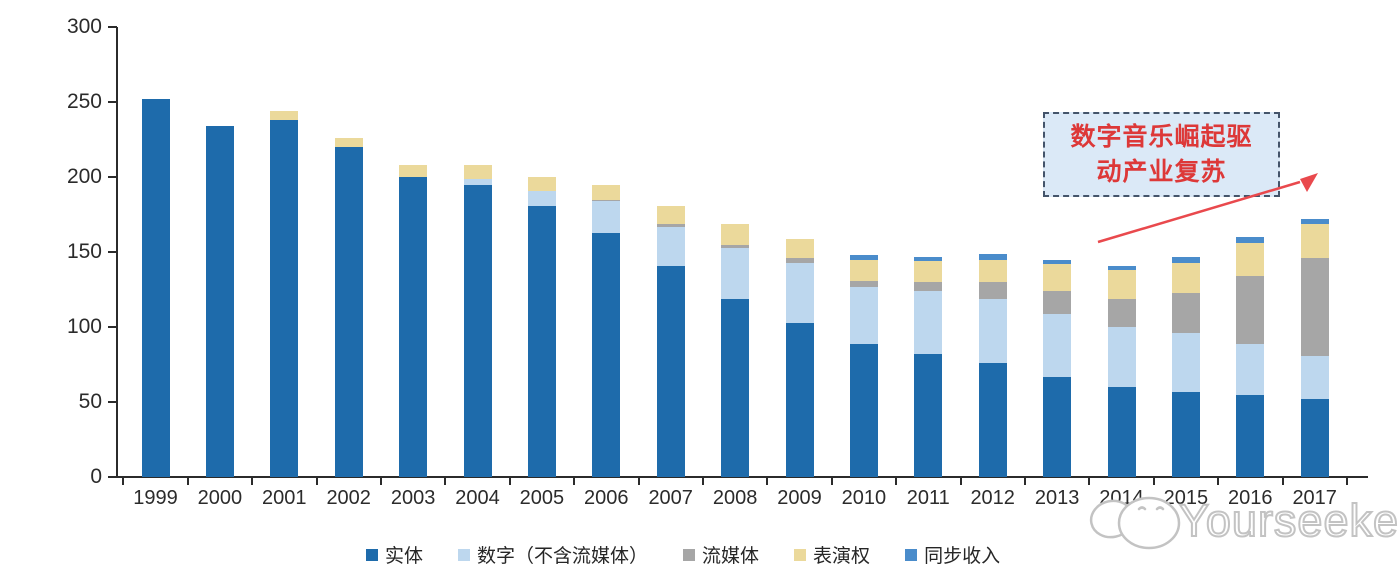  What do you see at coordinates (1161, 171) in the screenshot?
I see `annotation-text-line2: 动产业复苏` at bounding box center [1161, 171].